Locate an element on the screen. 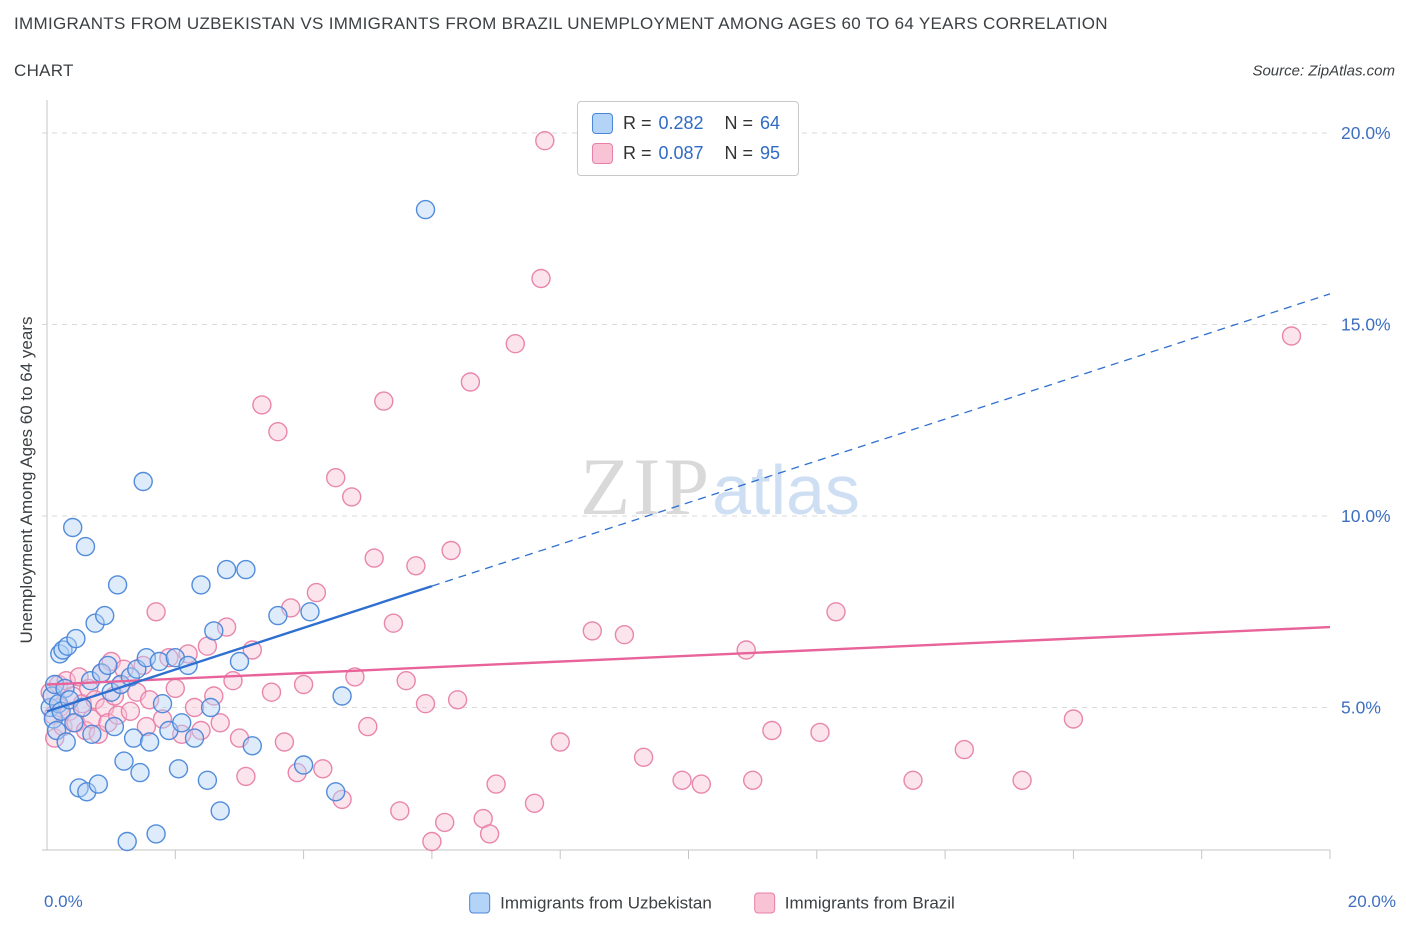 This screenshot has height=930, width=1406. x-axis-min-label: 0.0% is located at coordinates (63, 901).